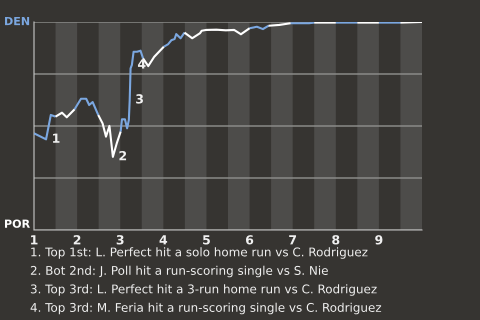 The height and width of the screenshot is (320, 480). What do you see at coordinates (206, 308) in the screenshot?
I see `text: 4. Top 3rd: M. Feria hit a run-scoring single vs C. Rodriguez` at bounding box center [206, 308].